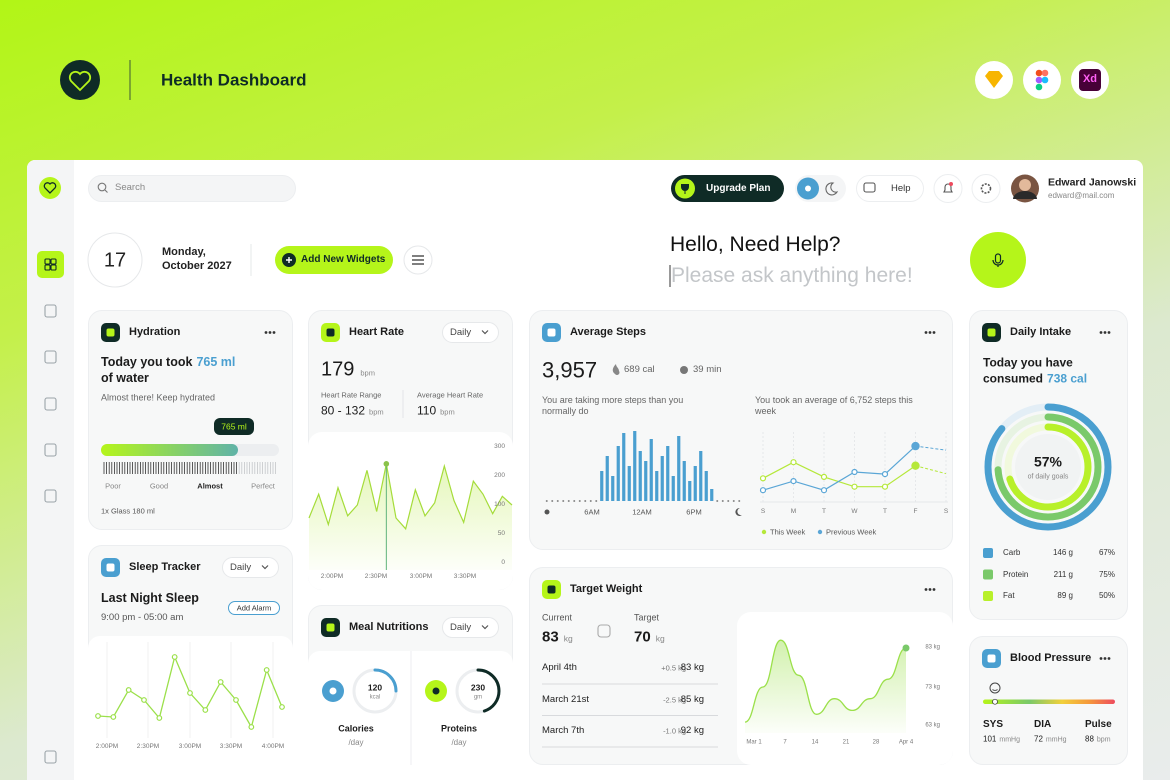 This screenshot has width=1170, height=780. Describe the element at coordinates (565, 699) in the screenshot. I see `row-date: March 21st` at that location.